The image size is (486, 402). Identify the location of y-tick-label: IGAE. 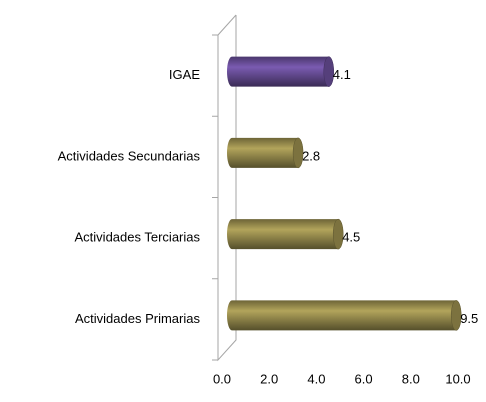
(184, 74).